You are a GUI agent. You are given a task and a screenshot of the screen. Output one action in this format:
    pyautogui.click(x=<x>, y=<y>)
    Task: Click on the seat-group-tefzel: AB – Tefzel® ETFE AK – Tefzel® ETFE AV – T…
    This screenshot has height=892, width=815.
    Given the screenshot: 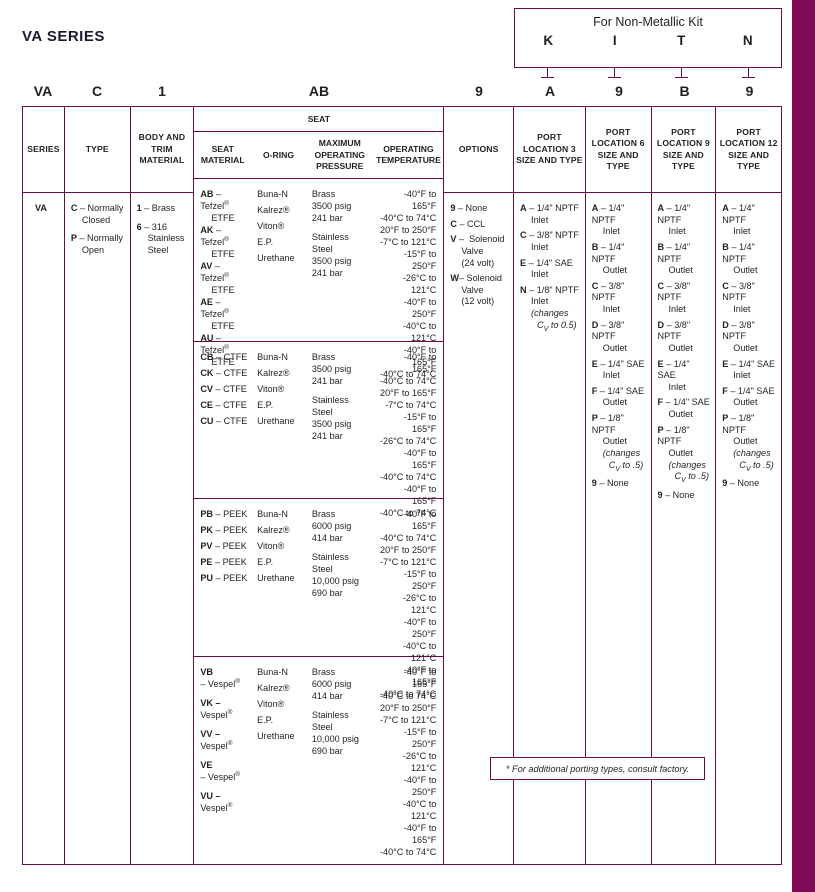 What is the action you would take?
    pyautogui.click(x=319, y=279)
    